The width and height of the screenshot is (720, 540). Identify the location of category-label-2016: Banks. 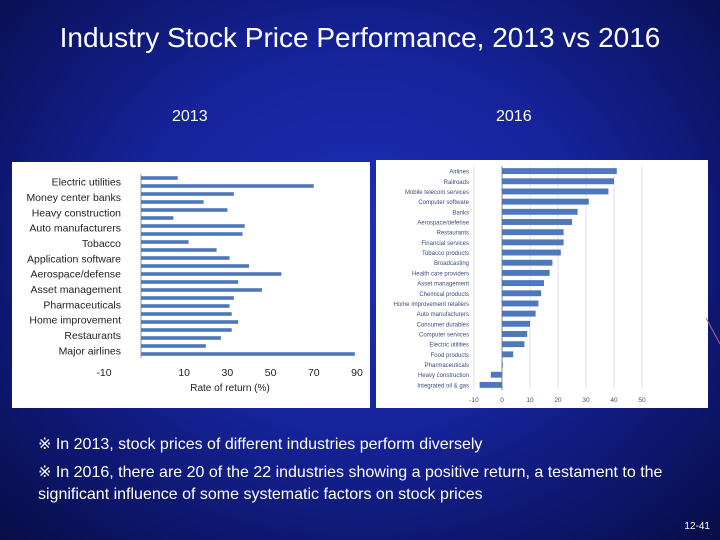
(460, 213).